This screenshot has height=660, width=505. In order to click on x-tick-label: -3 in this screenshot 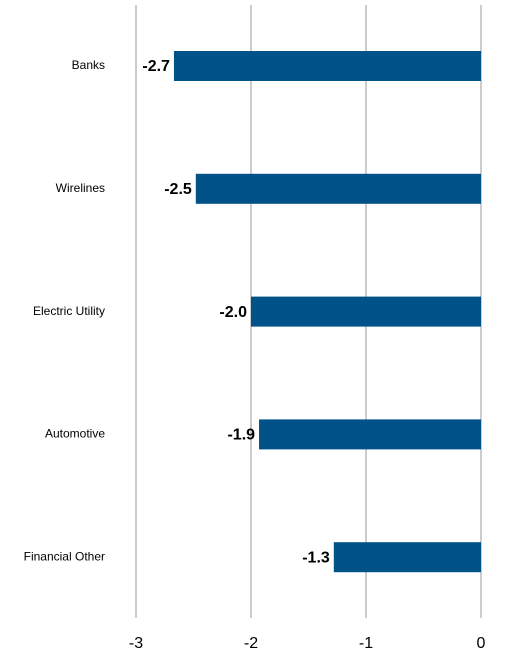, I will do `click(136, 643)`.